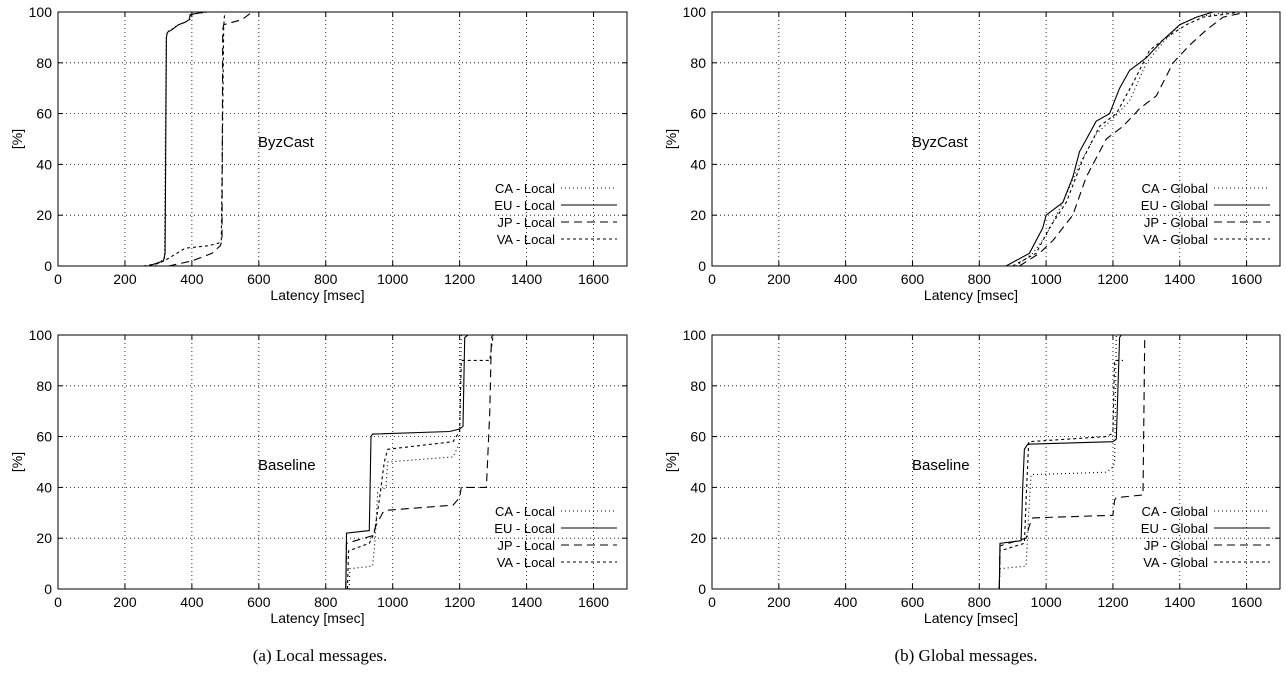  What do you see at coordinates (1174, 205) in the screenshot?
I see `legend-label: EU - Global` at bounding box center [1174, 205].